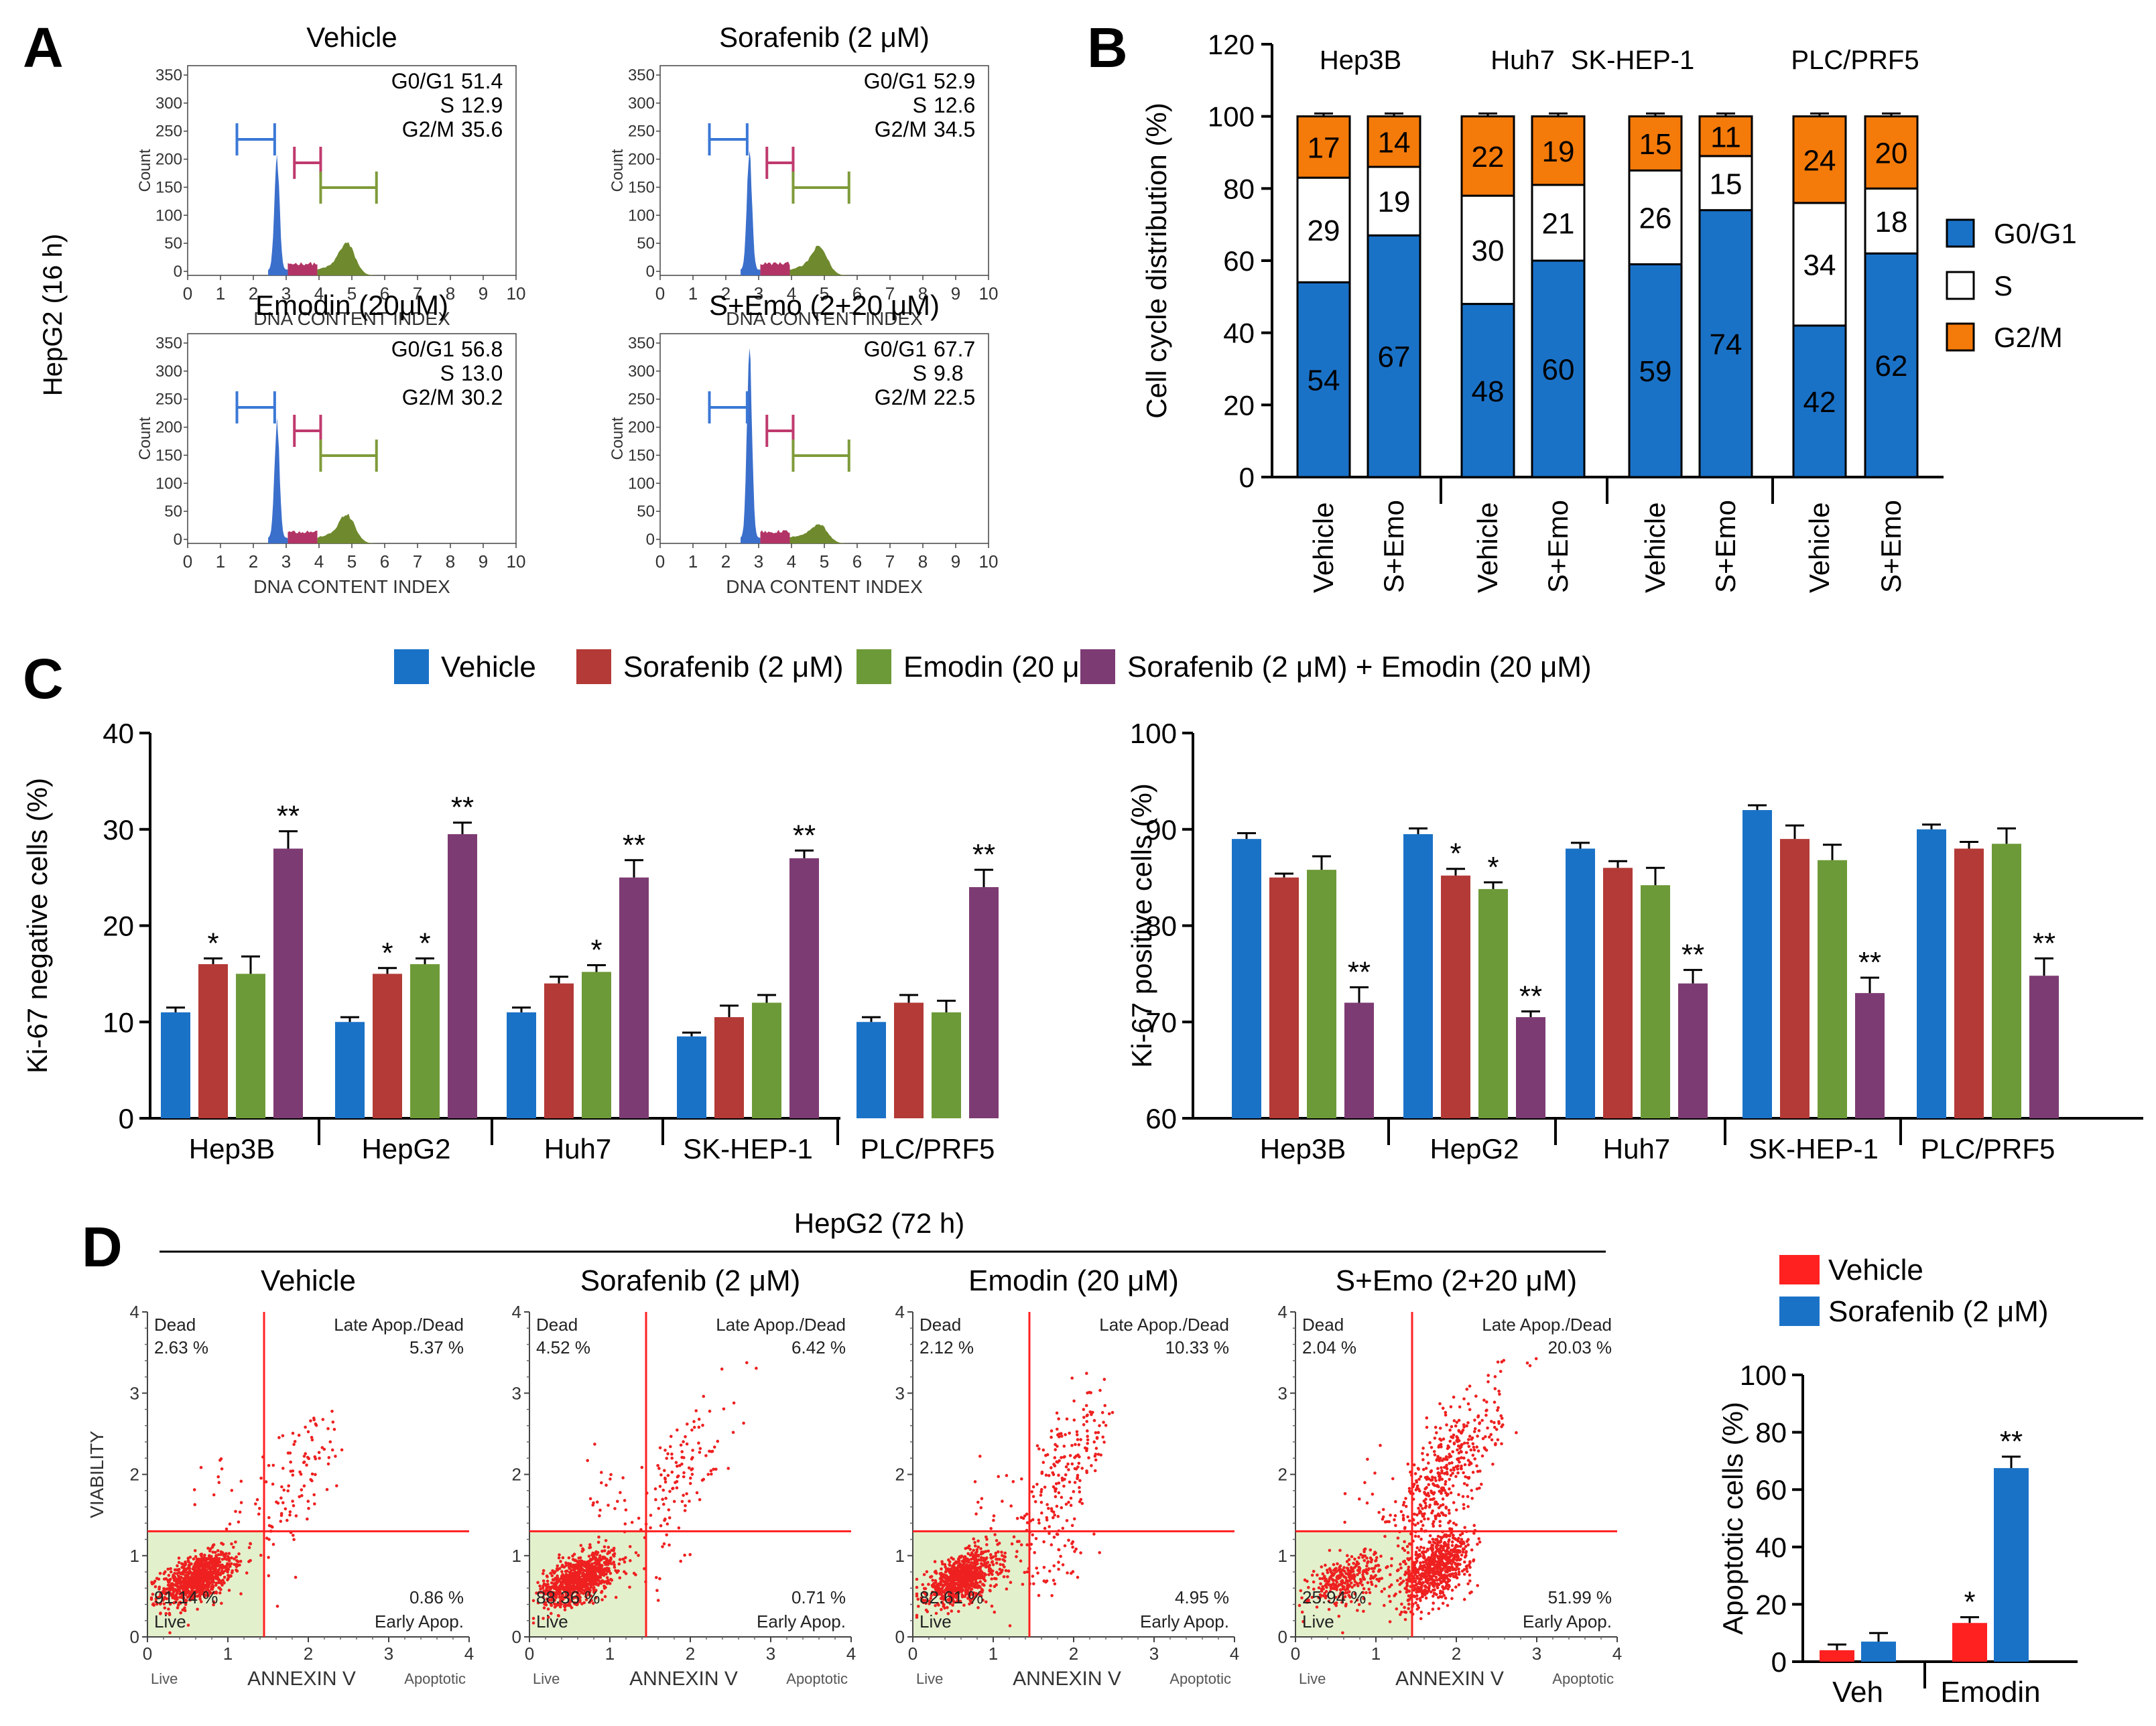  I want to click on c-legend-swatch, so click(411, 666).